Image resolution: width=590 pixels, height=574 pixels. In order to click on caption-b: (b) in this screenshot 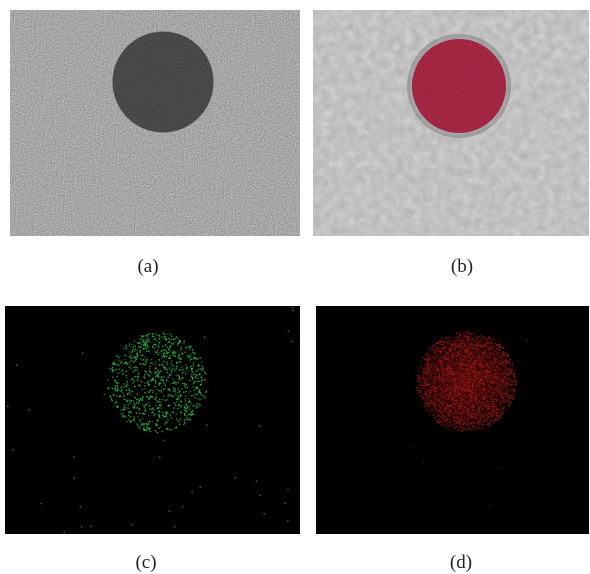, I will do `click(462, 266)`.